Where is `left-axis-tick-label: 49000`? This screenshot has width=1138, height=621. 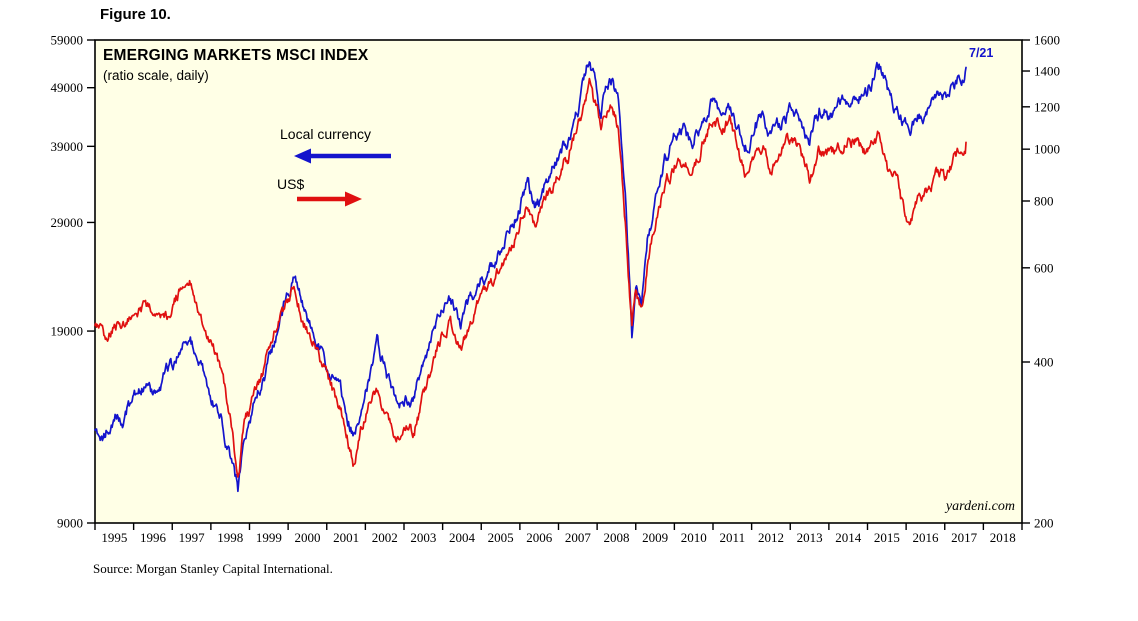 left-axis-tick-label: 49000 is located at coordinates (67, 87).